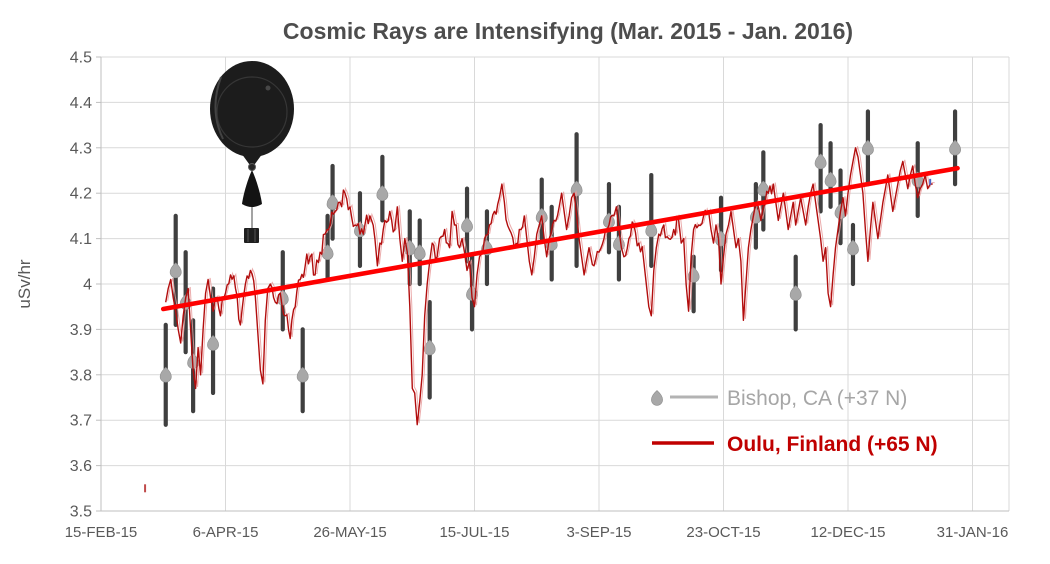 The height and width of the screenshot is (564, 1050). What do you see at coordinates (219, 108) in the screenshot?
I see `balloon-highlight` at bounding box center [219, 108].